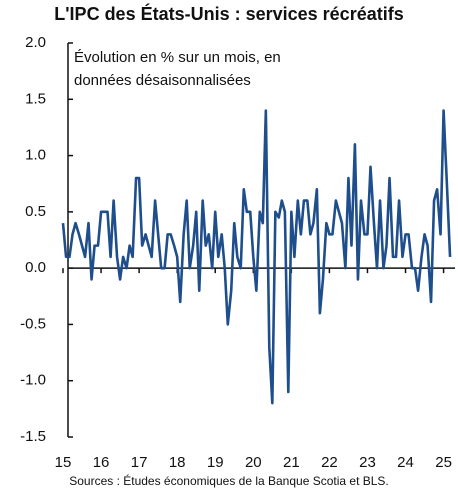 This screenshot has height=495, width=458. I want to click on y-tick-label: 0.5, so click(35, 211).